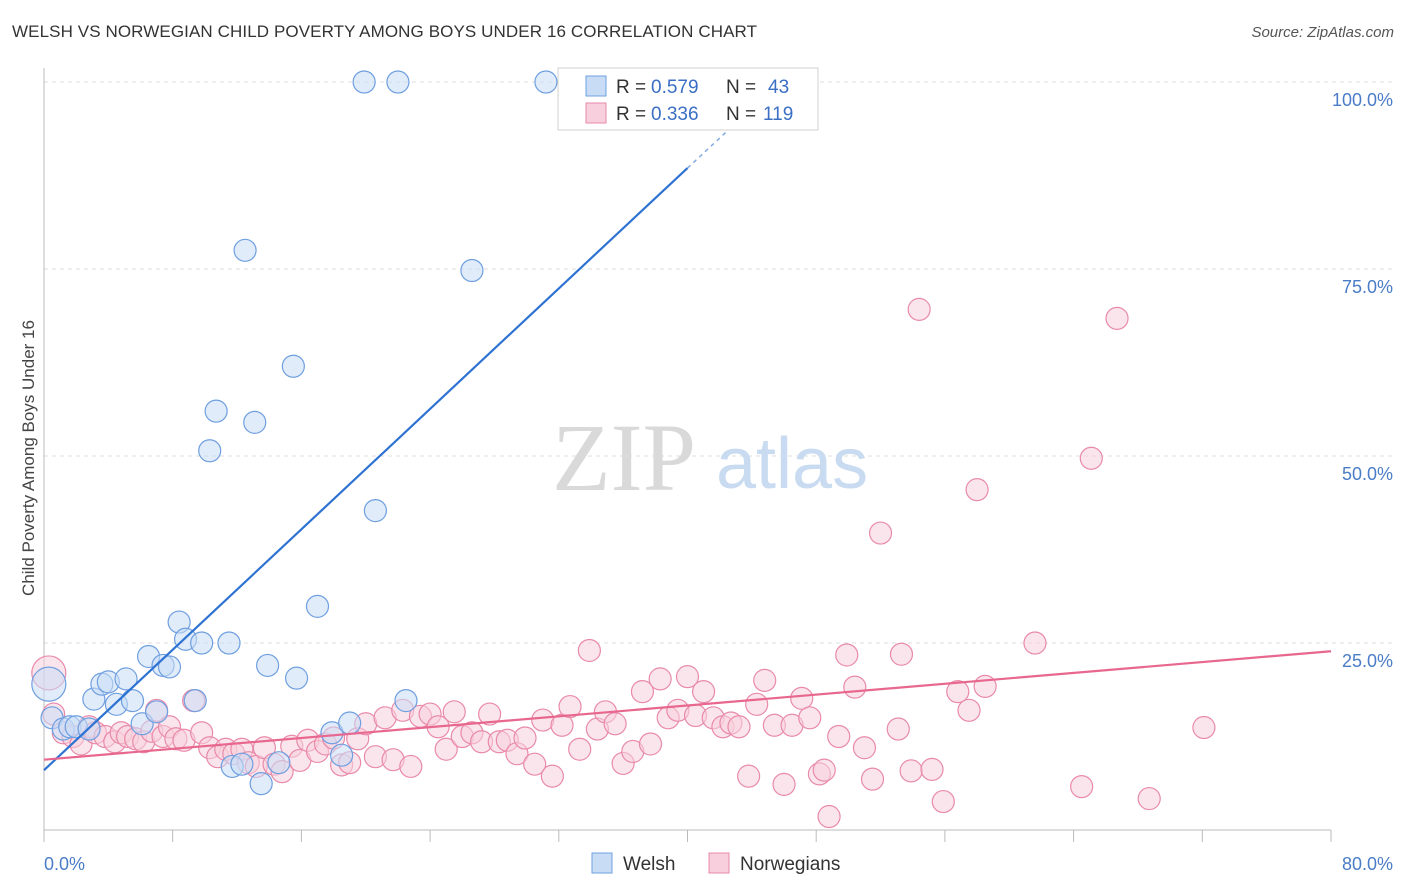  What do you see at coordinates (596, 113) in the screenshot?
I see `legend-norwegian-swatch` at bounding box center [596, 113].